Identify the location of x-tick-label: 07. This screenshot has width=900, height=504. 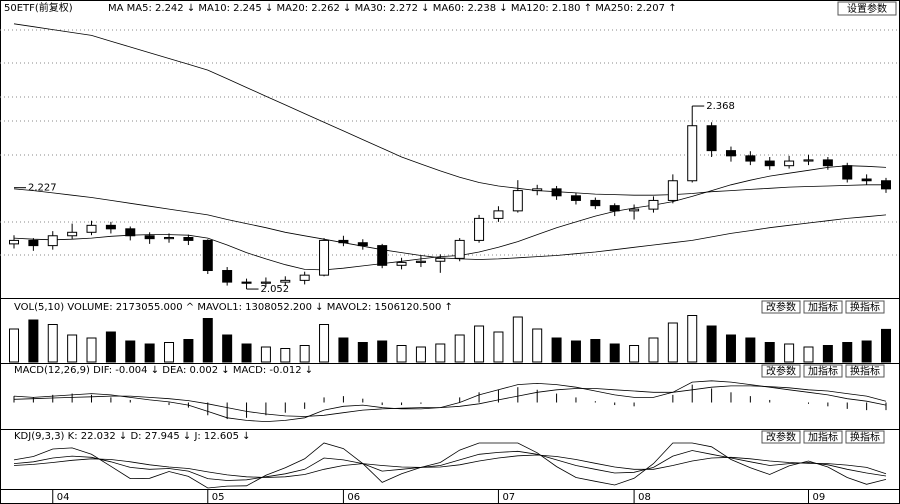
(508, 497).